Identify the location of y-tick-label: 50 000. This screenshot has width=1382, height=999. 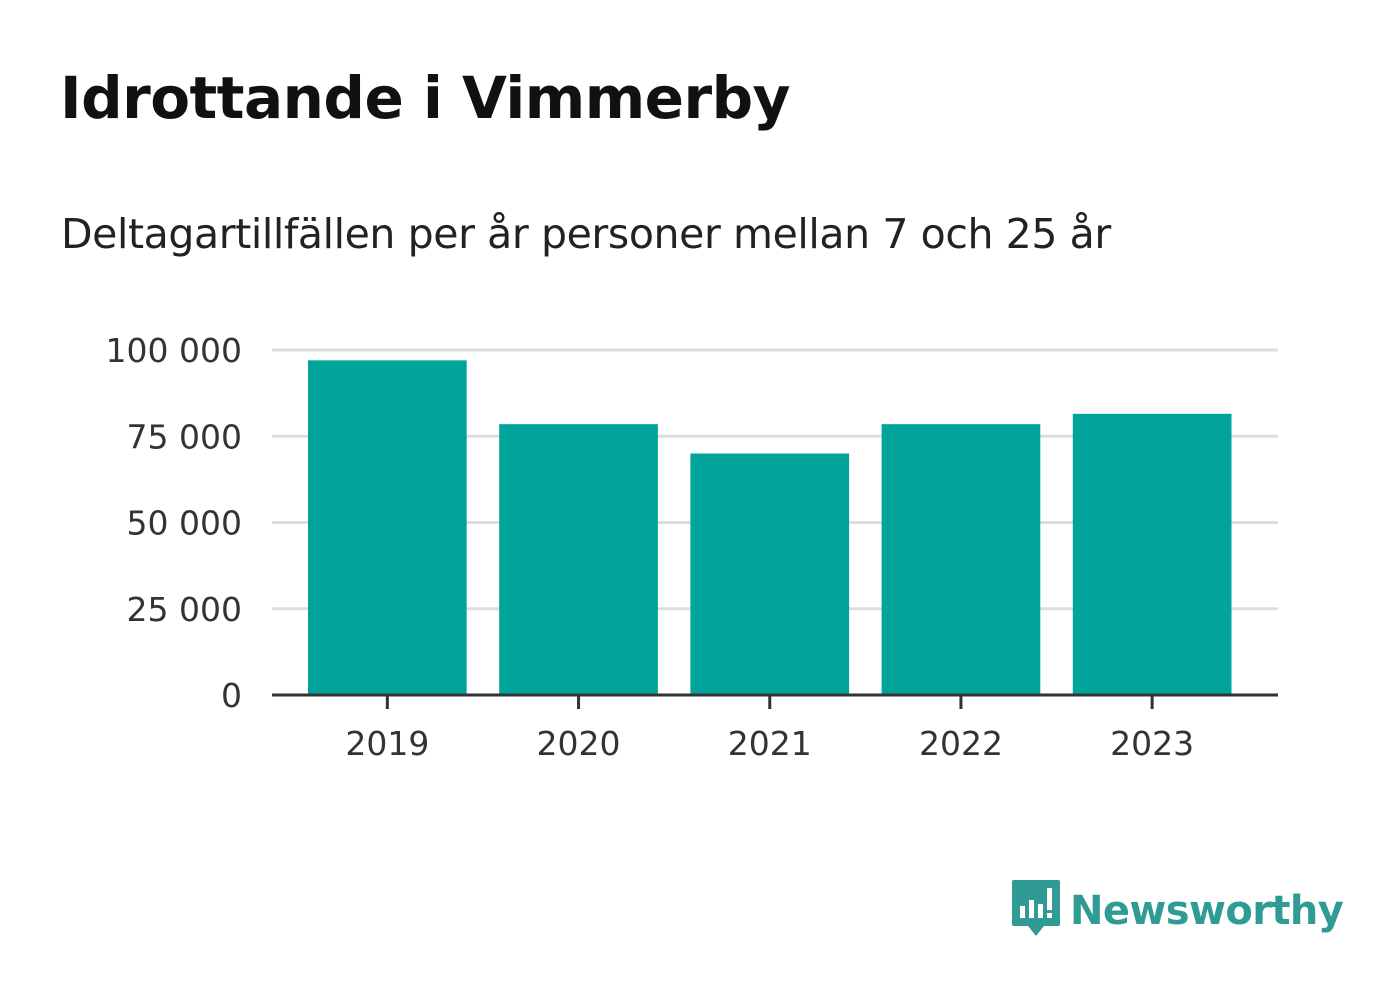
(184, 523).